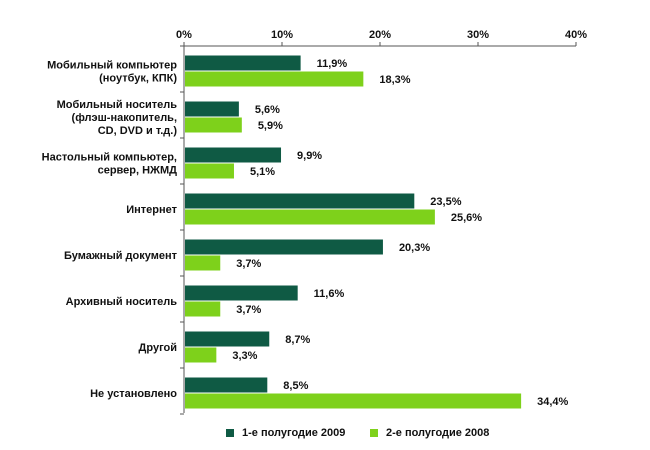 This screenshot has width=650, height=450. Describe the element at coordinates (133, 394) in the screenshot. I see `category-label: Не установлено` at that location.